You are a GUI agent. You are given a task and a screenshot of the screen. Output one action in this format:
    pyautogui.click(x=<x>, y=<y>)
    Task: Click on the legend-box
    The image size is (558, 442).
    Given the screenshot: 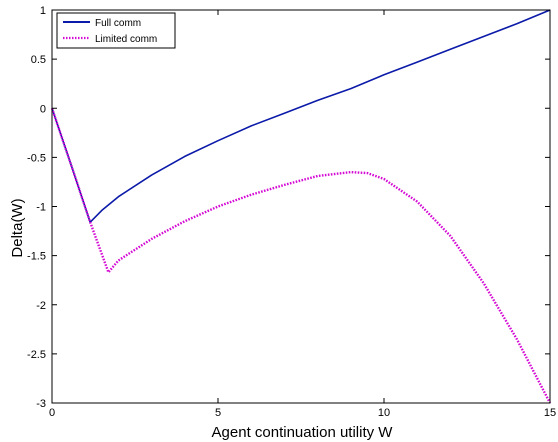 What is the action you would take?
    pyautogui.click(x=116, y=30)
    